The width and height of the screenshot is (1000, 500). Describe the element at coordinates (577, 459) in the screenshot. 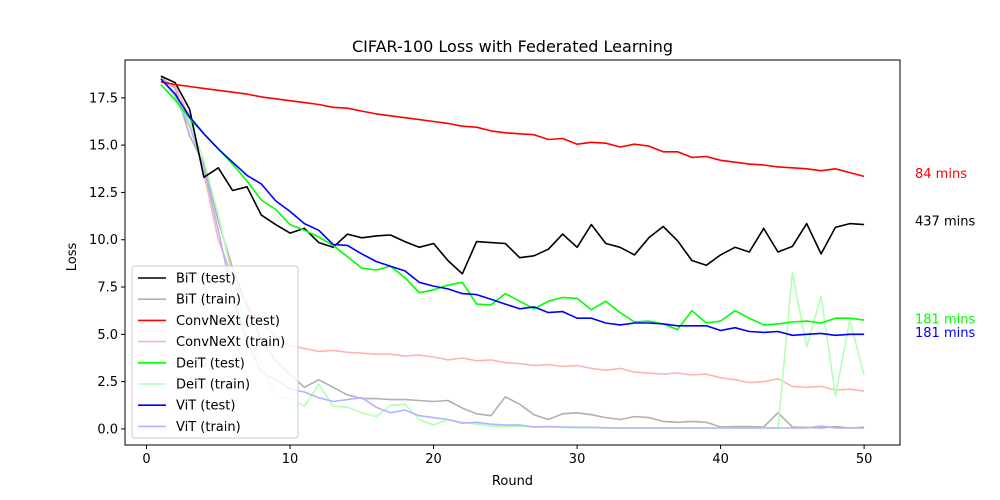

I see `x-tick-label: 30` at that location.